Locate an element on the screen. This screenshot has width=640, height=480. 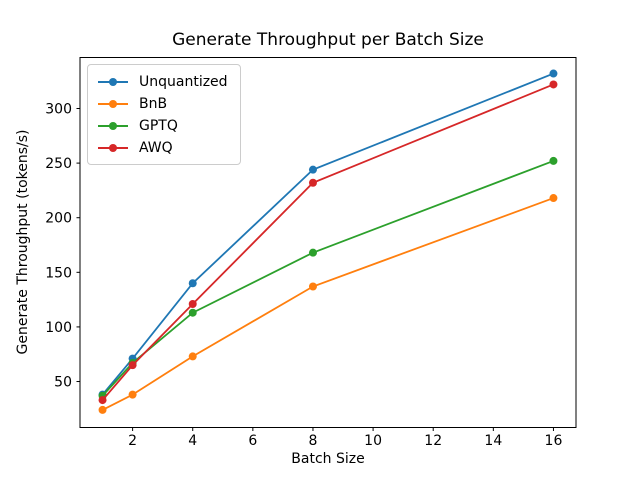
legend-item-unquantized: Unquantized is located at coordinates (163, 81).